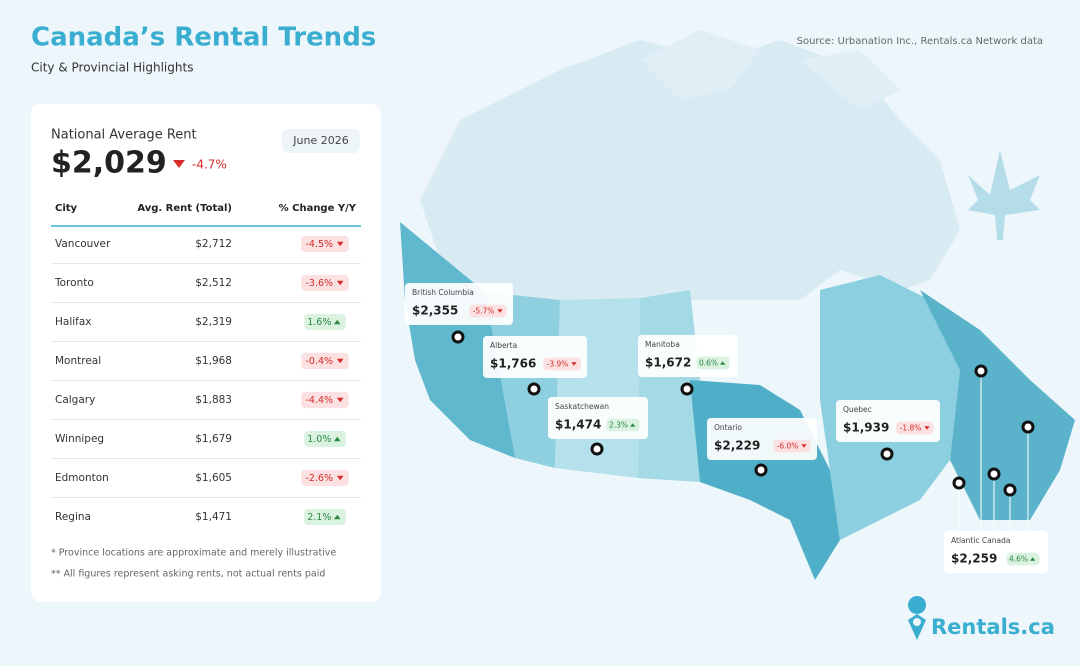  What do you see at coordinates (974, 559) in the screenshot?
I see `province-rent: $2,259` at bounding box center [974, 559].